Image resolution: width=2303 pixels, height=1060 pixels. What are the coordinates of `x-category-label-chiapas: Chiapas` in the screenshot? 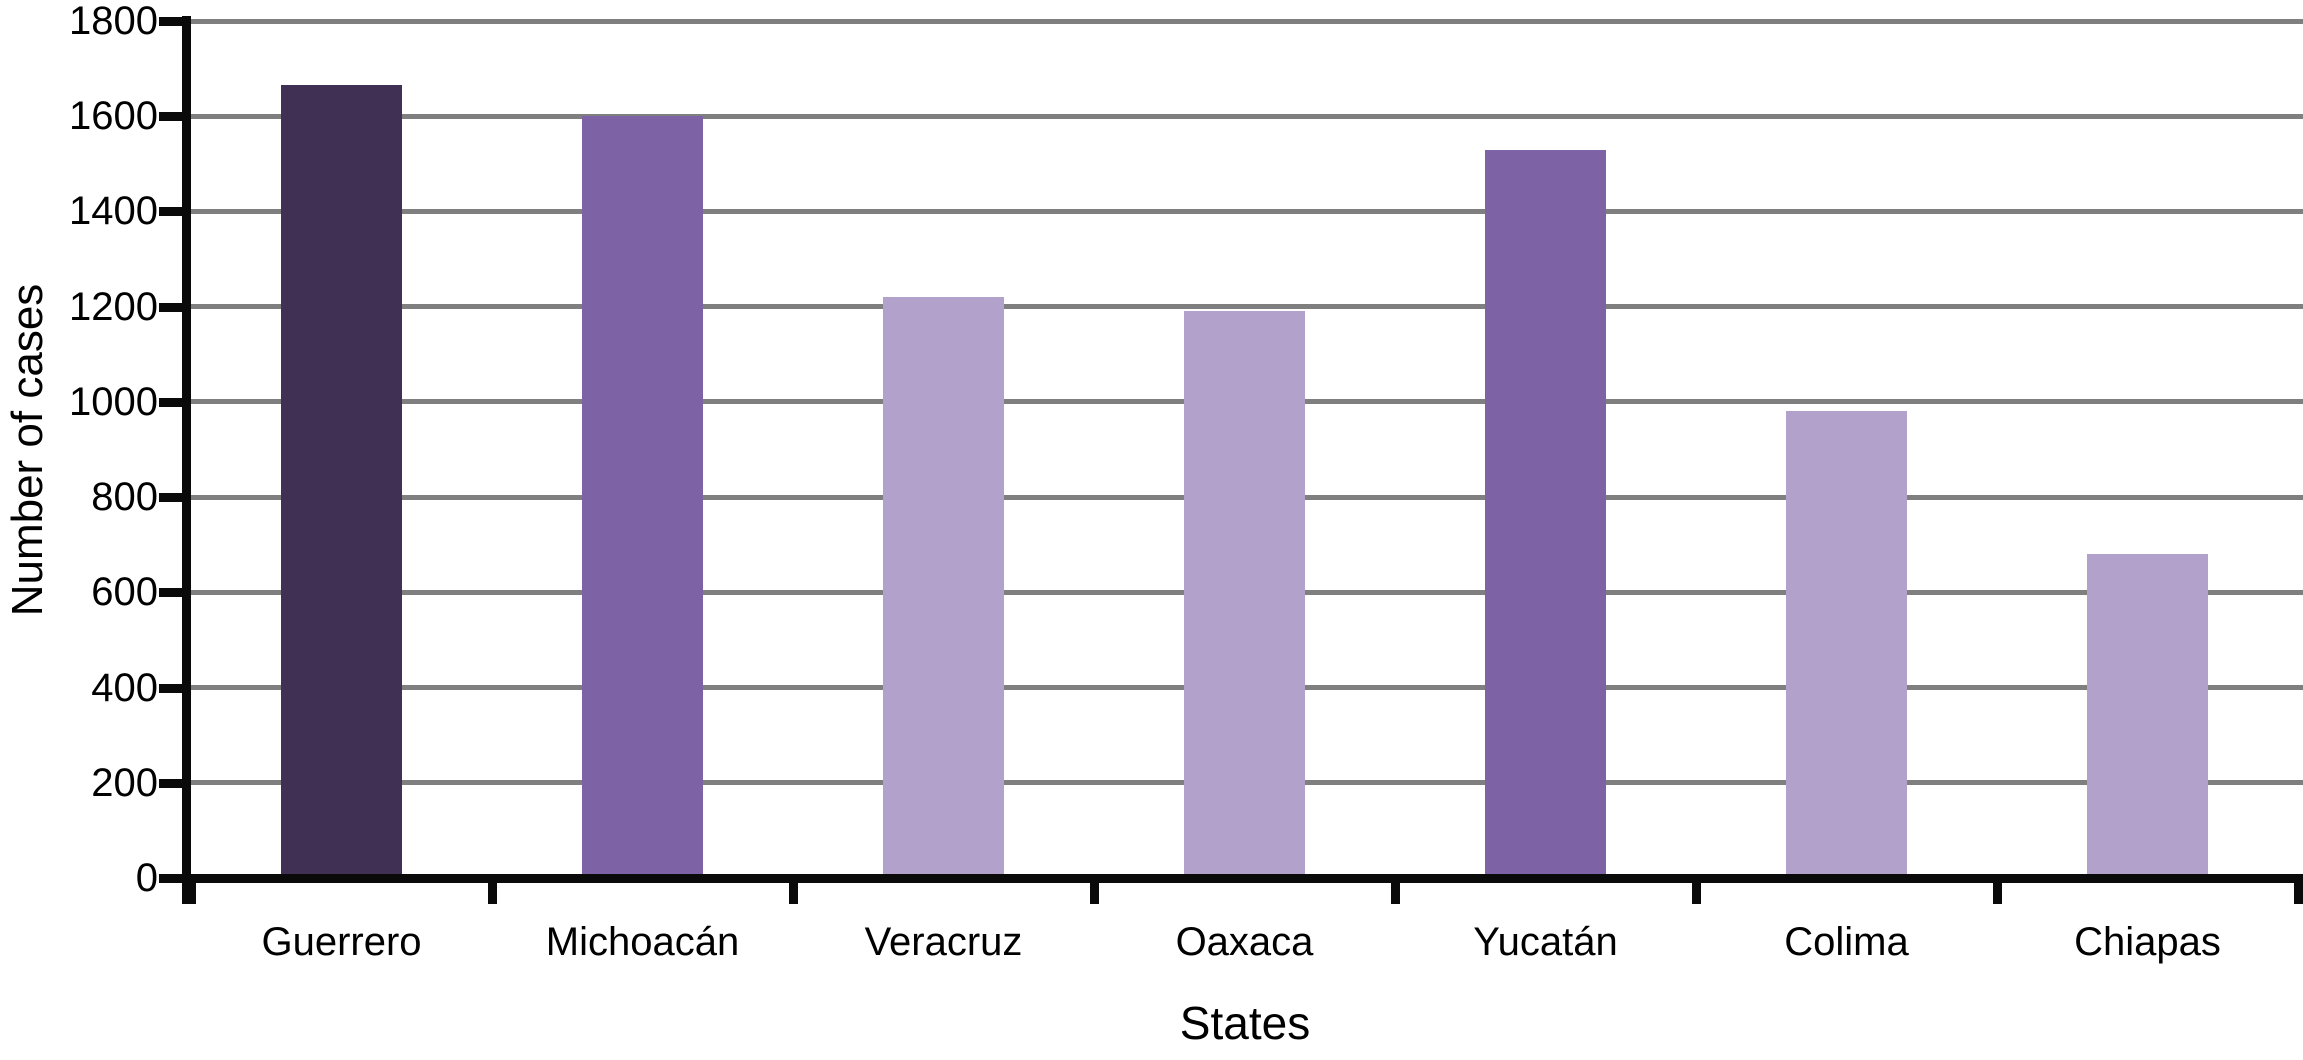 It's located at (2147, 942).